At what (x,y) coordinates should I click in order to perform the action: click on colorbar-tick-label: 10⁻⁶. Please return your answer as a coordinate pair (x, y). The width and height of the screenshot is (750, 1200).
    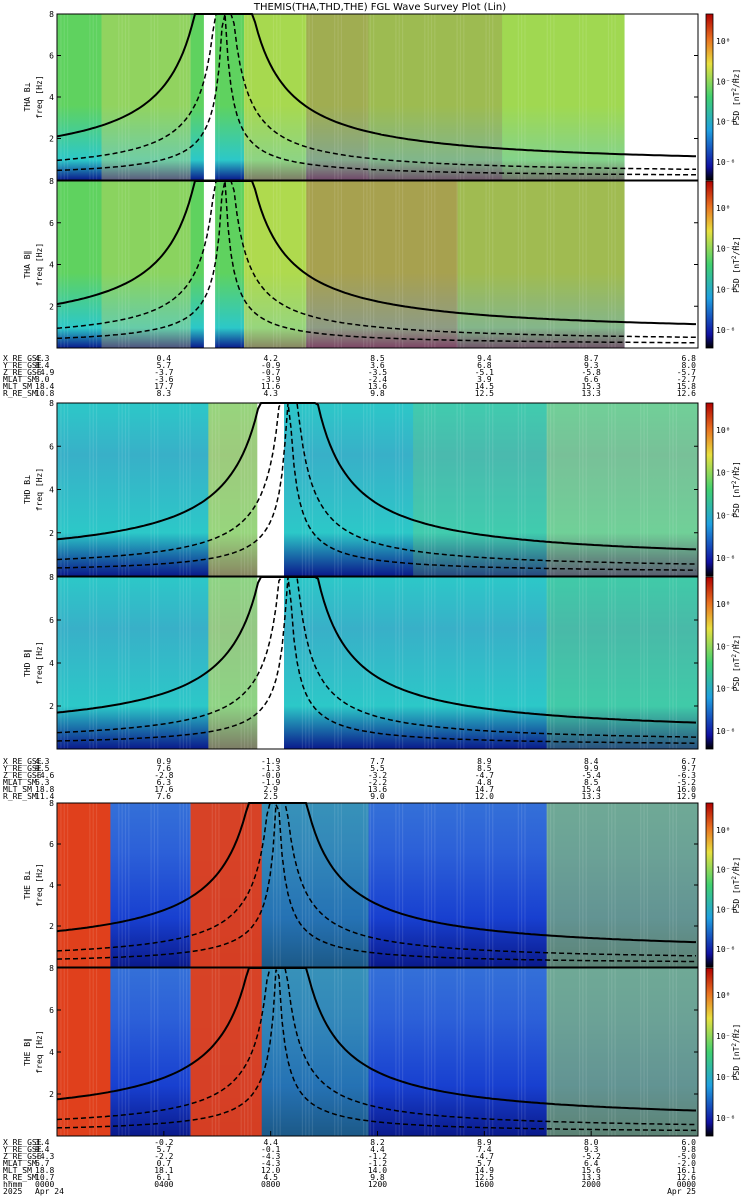
    Looking at the image, I should click on (725, 1118).